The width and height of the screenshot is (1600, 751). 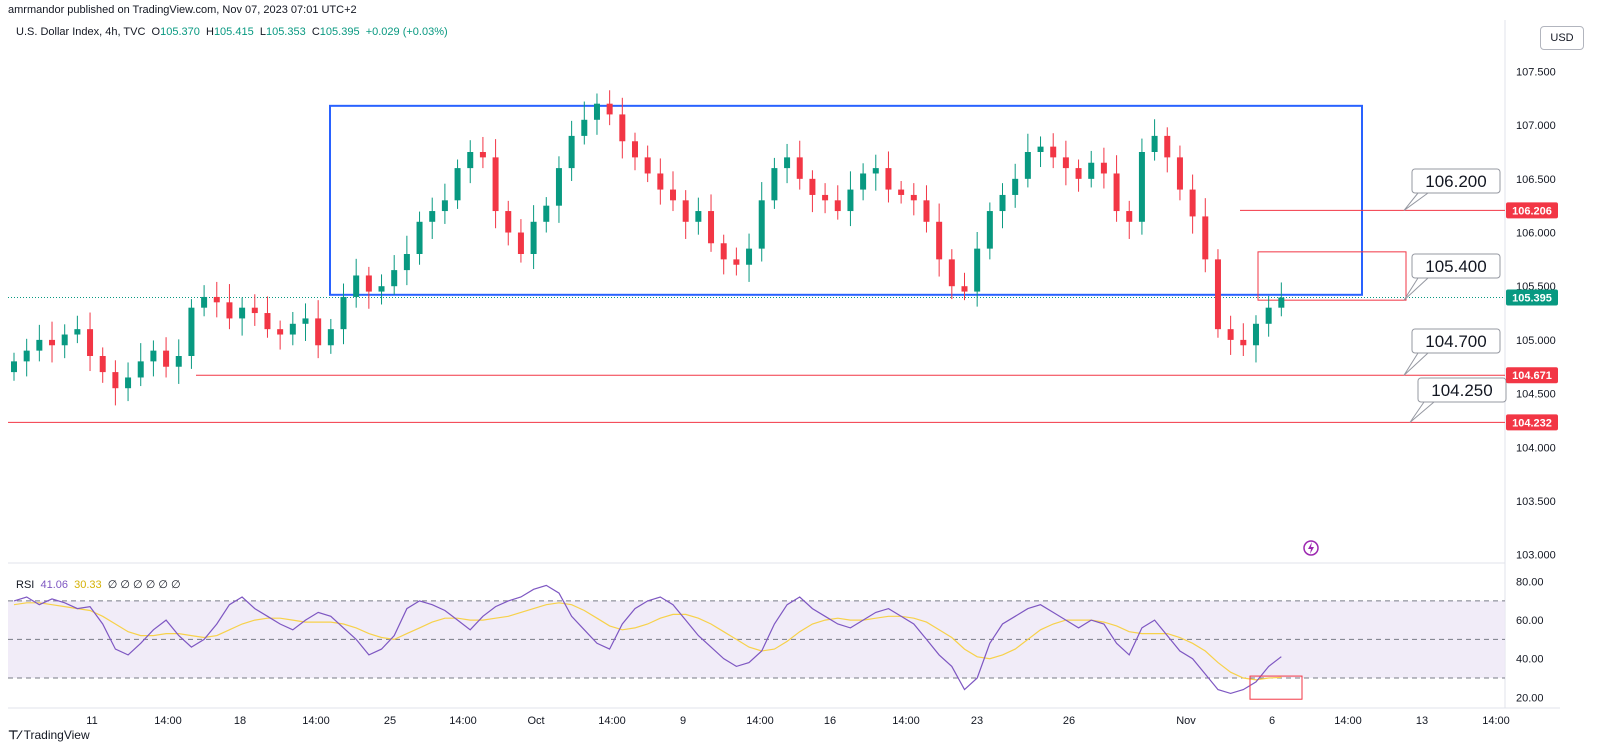 I want to click on y-tick-label-0: 107.500, so click(x=1536, y=72).